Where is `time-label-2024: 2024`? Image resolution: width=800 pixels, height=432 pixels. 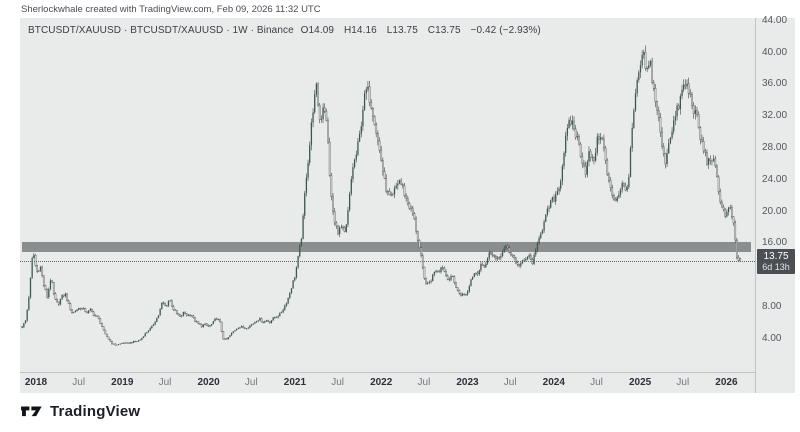 time-label-2024: 2024 is located at coordinates (553, 382).